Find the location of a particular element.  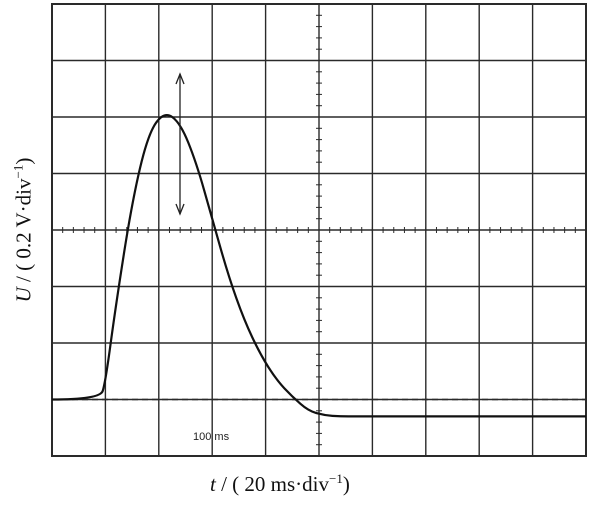

y-axis-label: U / ( 0.2 V·div−1) is located at coordinates (23, 230).